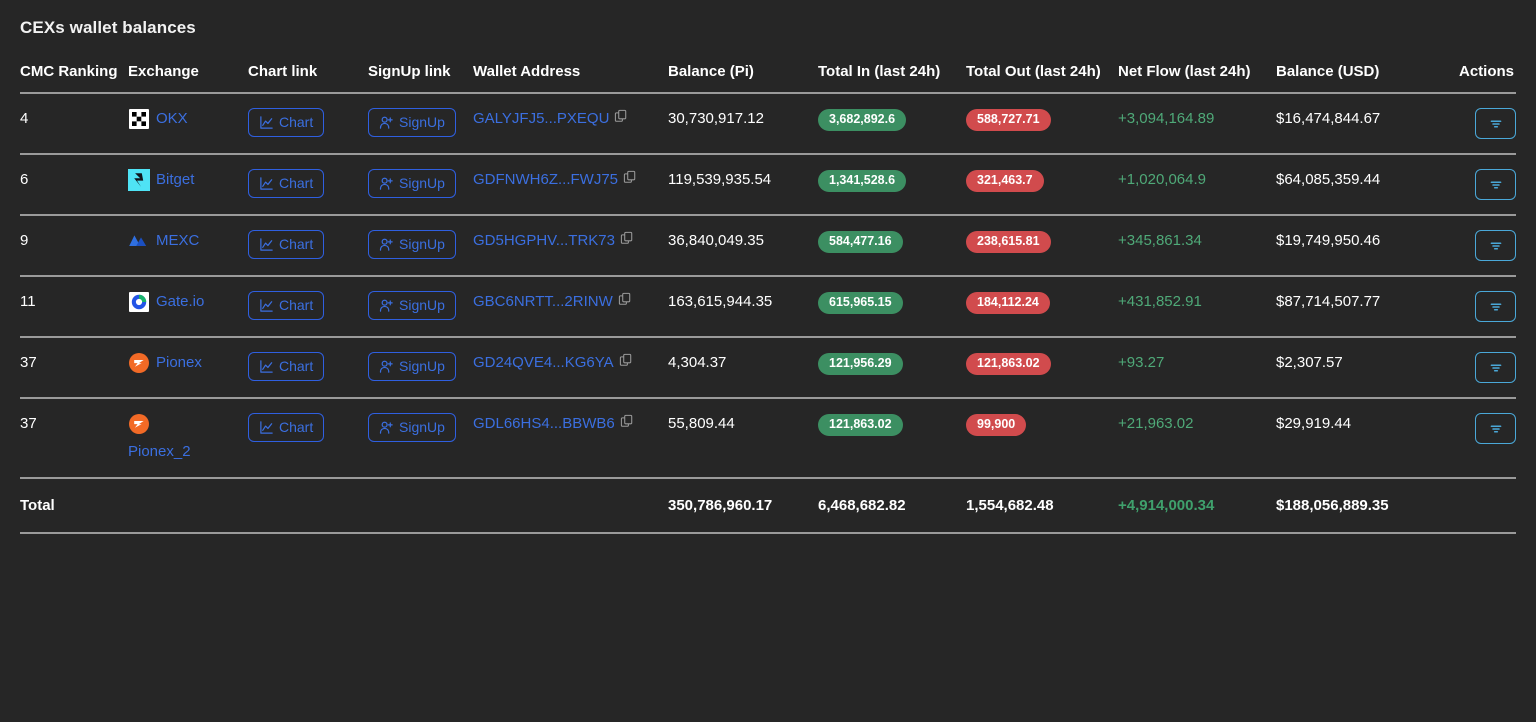  I want to click on cell-exchange: Pionex, so click(188, 367).